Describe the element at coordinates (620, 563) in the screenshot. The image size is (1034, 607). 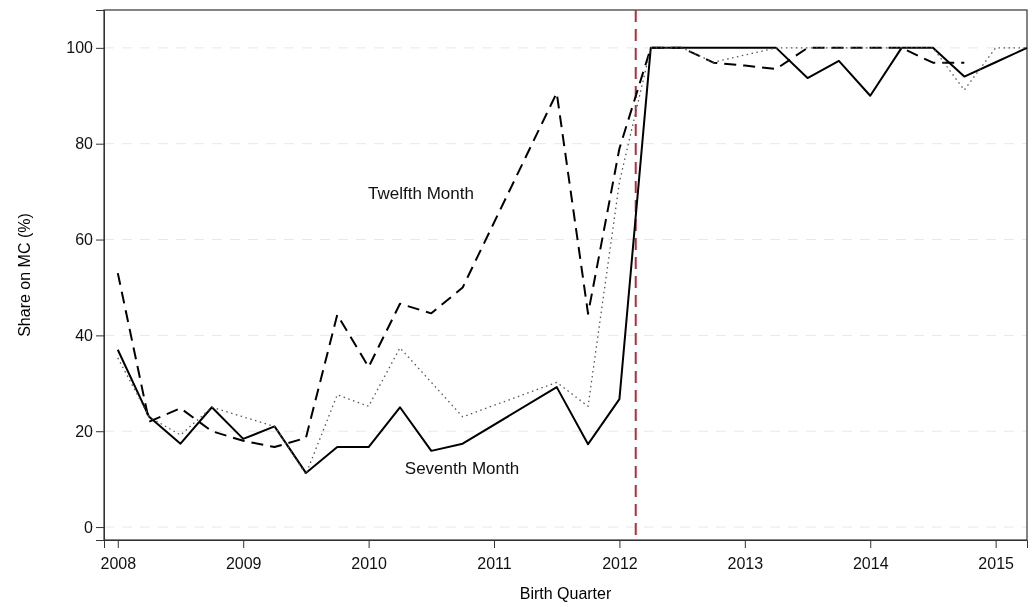
I see `x-tick-label: 2012` at that location.